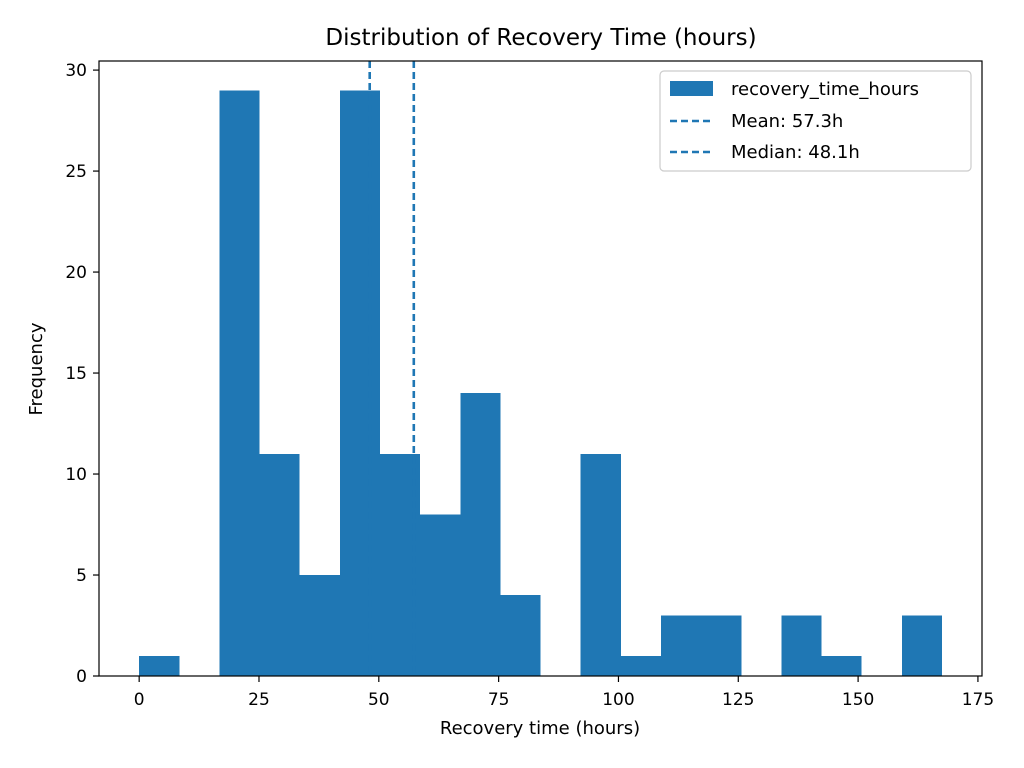 This screenshot has height=768, width=1024. Describe the element at coordinates (76, 374) in the screenshot. I see `y-tick-label: 15` at that location.